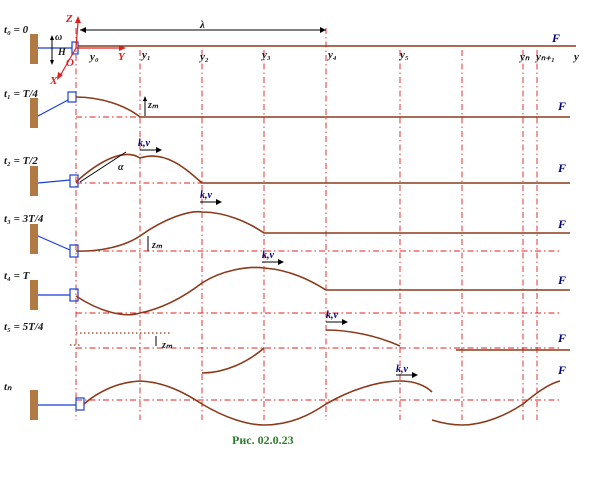 The height and width of the screenshot is (478, 593). I want to click on y4-label: y₄, so click(331, 55).